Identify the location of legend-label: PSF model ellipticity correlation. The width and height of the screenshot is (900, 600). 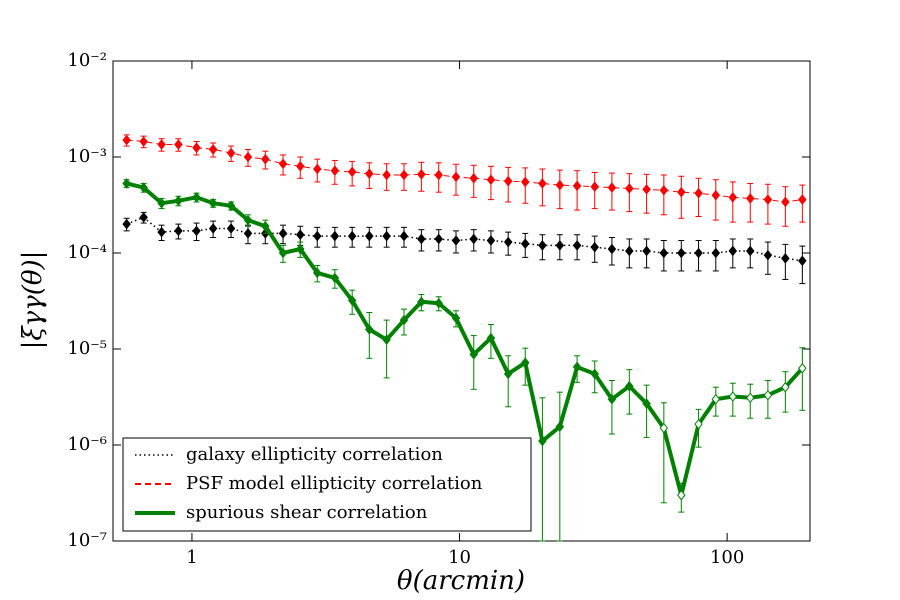
(334, 483).